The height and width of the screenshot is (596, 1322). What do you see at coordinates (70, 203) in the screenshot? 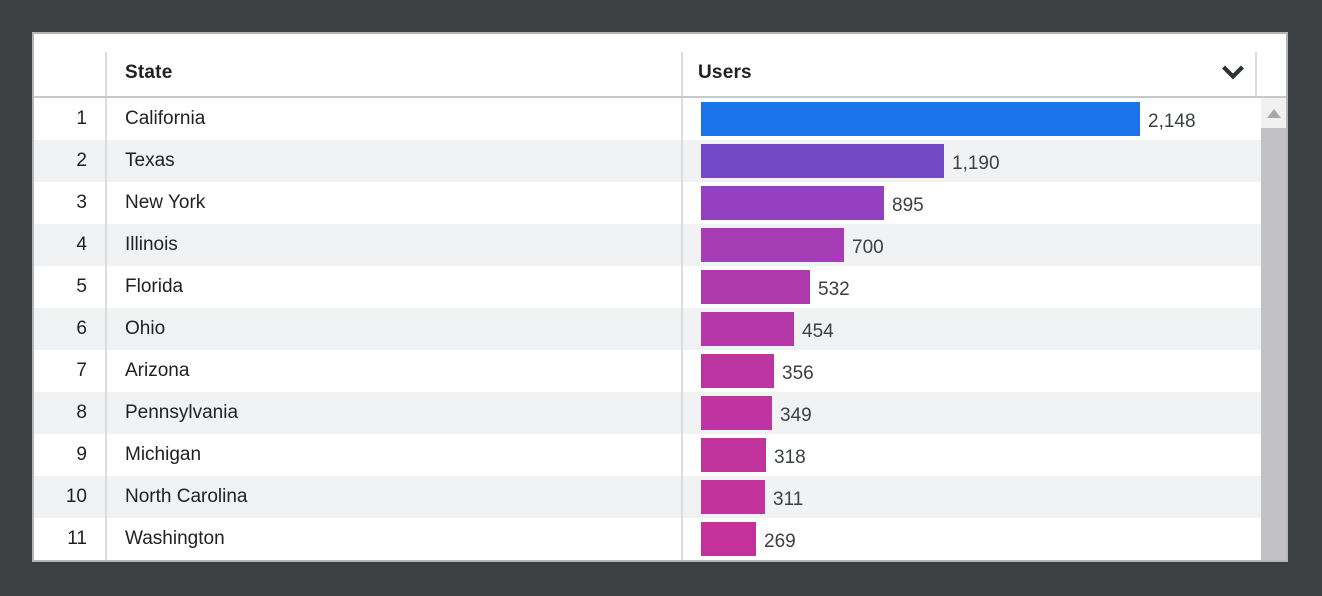
I see `row-rank: 3` at bounding box center [70, 203].